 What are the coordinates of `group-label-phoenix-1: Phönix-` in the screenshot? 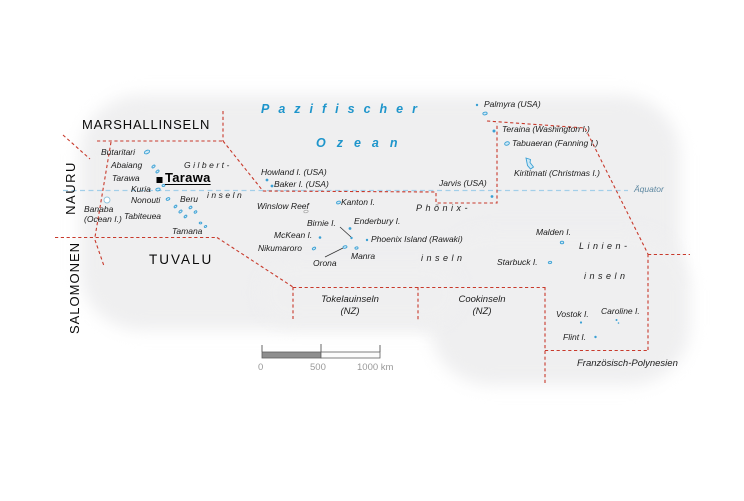 It's located at (444, 208).